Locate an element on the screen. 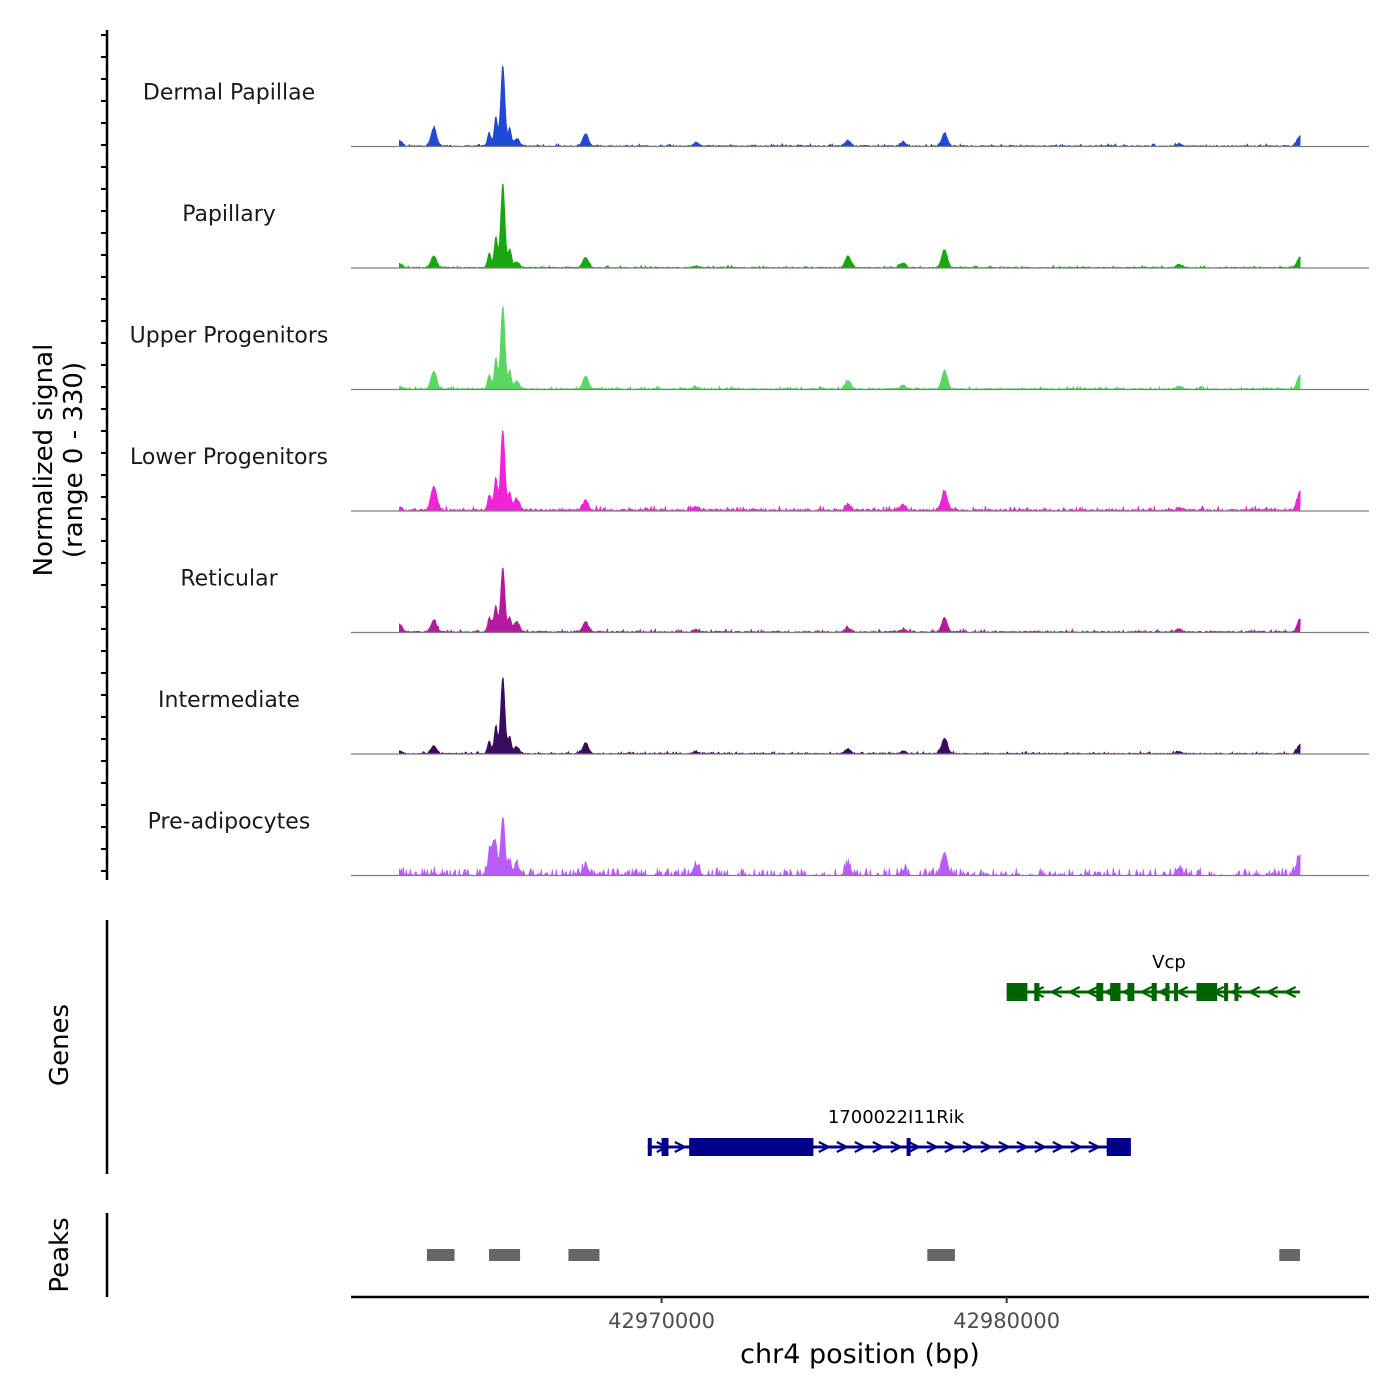 This screenshot has width=1400, height=1400. x-axis-title: chr4 position (bp) is located at coordinates (860, 1354).